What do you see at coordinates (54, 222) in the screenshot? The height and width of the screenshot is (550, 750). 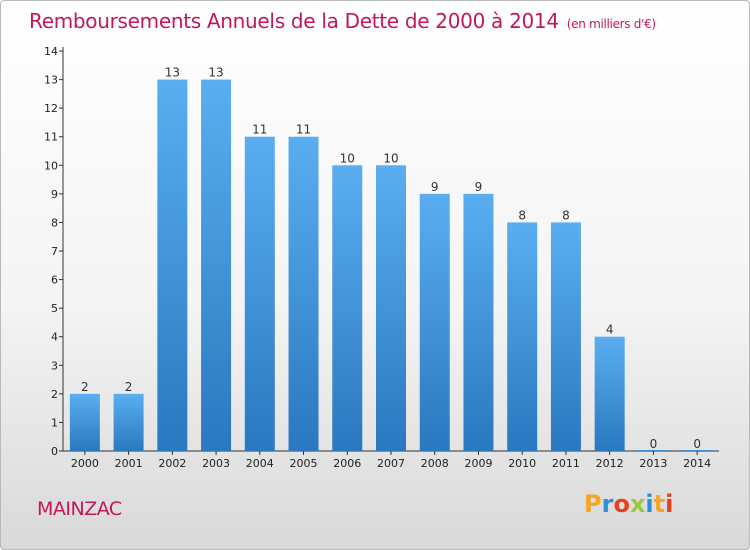 I see `y-tick-label: 8` at bounding box center [54, 222].